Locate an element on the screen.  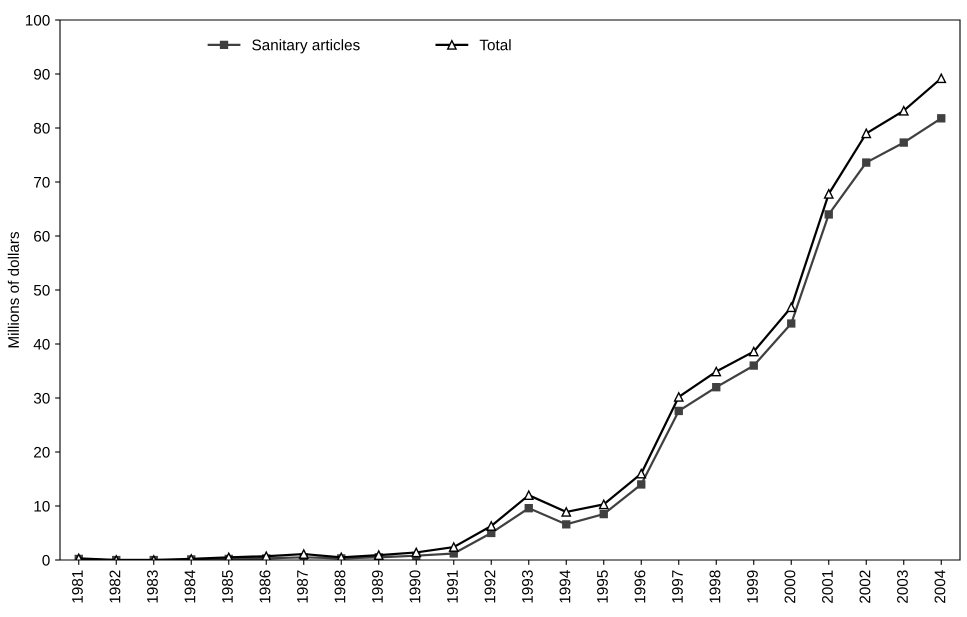
x-tick-label: 1993 is located at coordinates (527, 586).